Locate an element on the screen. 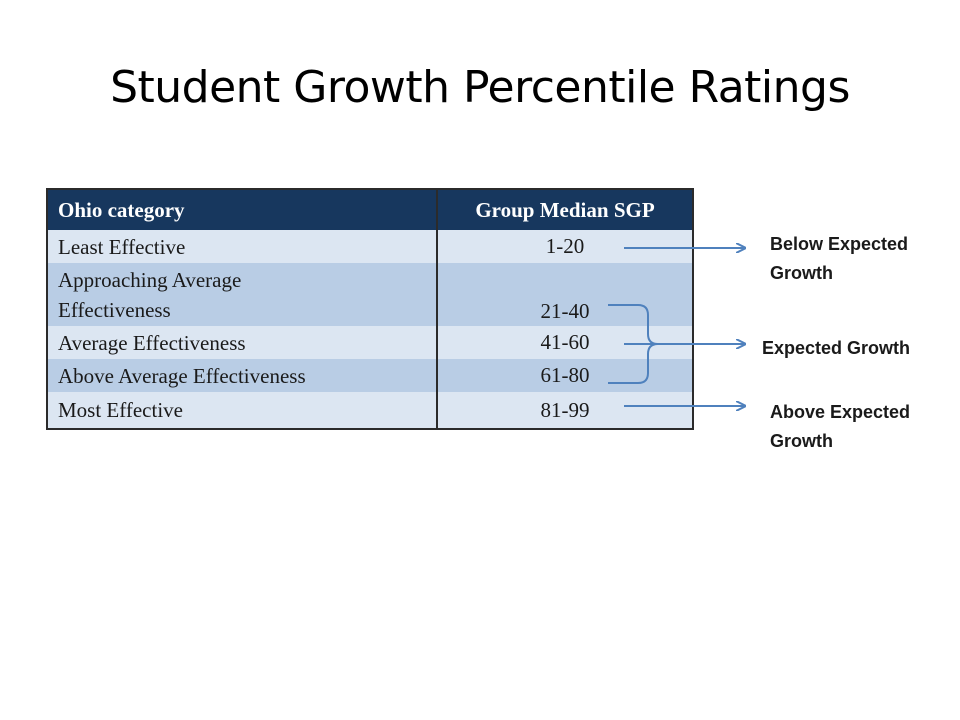 The width and height of the screenshot is (960, 720). sgp-cell: 21-40 is located at coordinates (564, 294).